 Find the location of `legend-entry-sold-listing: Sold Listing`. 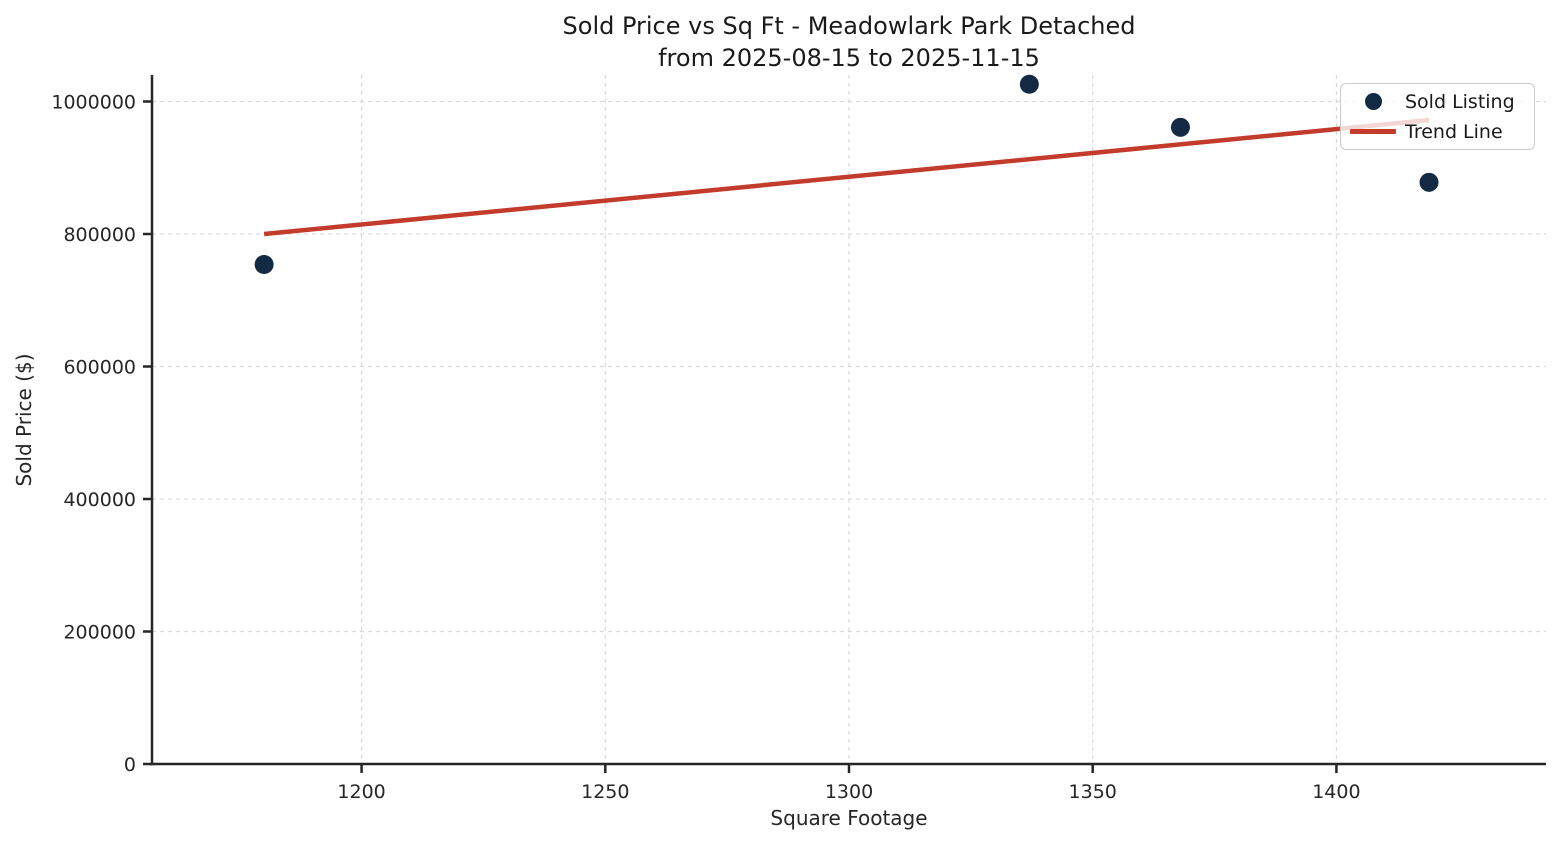

legend-entry-sold-listing: Sold Listing is located at coordinates (1437, 101).